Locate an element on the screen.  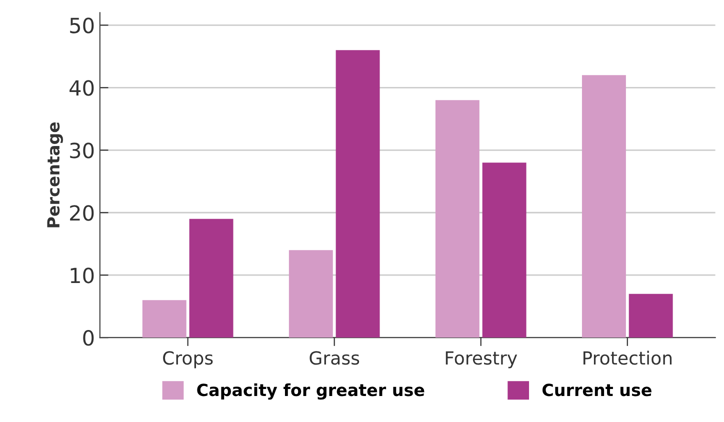
y-tick-label: 40 is located at coordinates (82, 88).